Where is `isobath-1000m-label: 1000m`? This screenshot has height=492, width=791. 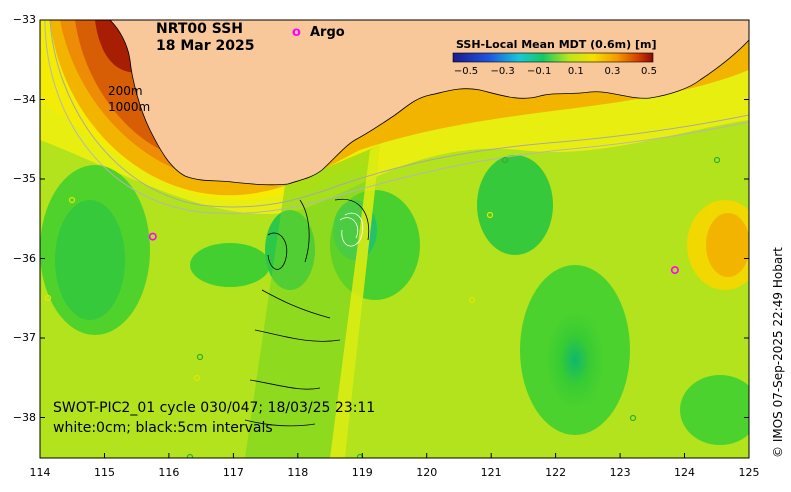
isobath-1000m-label: 1000m is located at coordinates (129, 107).